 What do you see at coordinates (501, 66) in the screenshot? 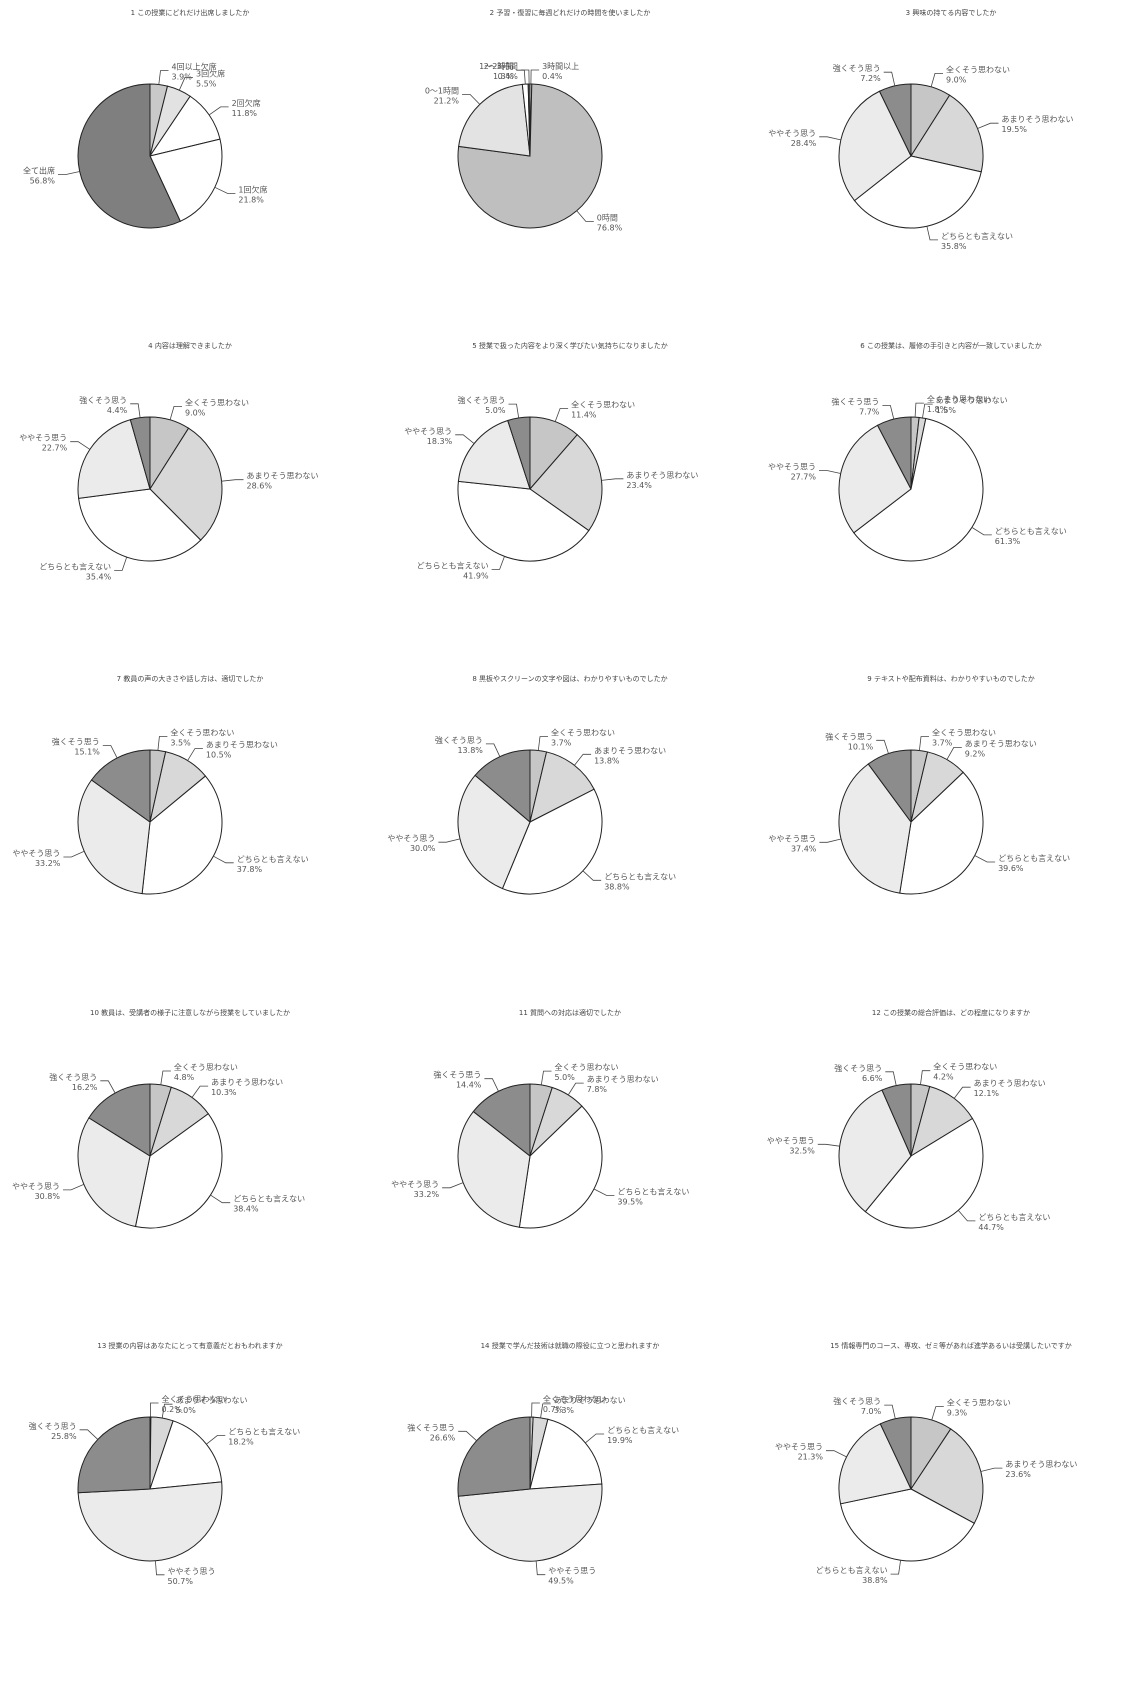
I see `slice-label: 2〜3時間` at bounding box center [501, 66].